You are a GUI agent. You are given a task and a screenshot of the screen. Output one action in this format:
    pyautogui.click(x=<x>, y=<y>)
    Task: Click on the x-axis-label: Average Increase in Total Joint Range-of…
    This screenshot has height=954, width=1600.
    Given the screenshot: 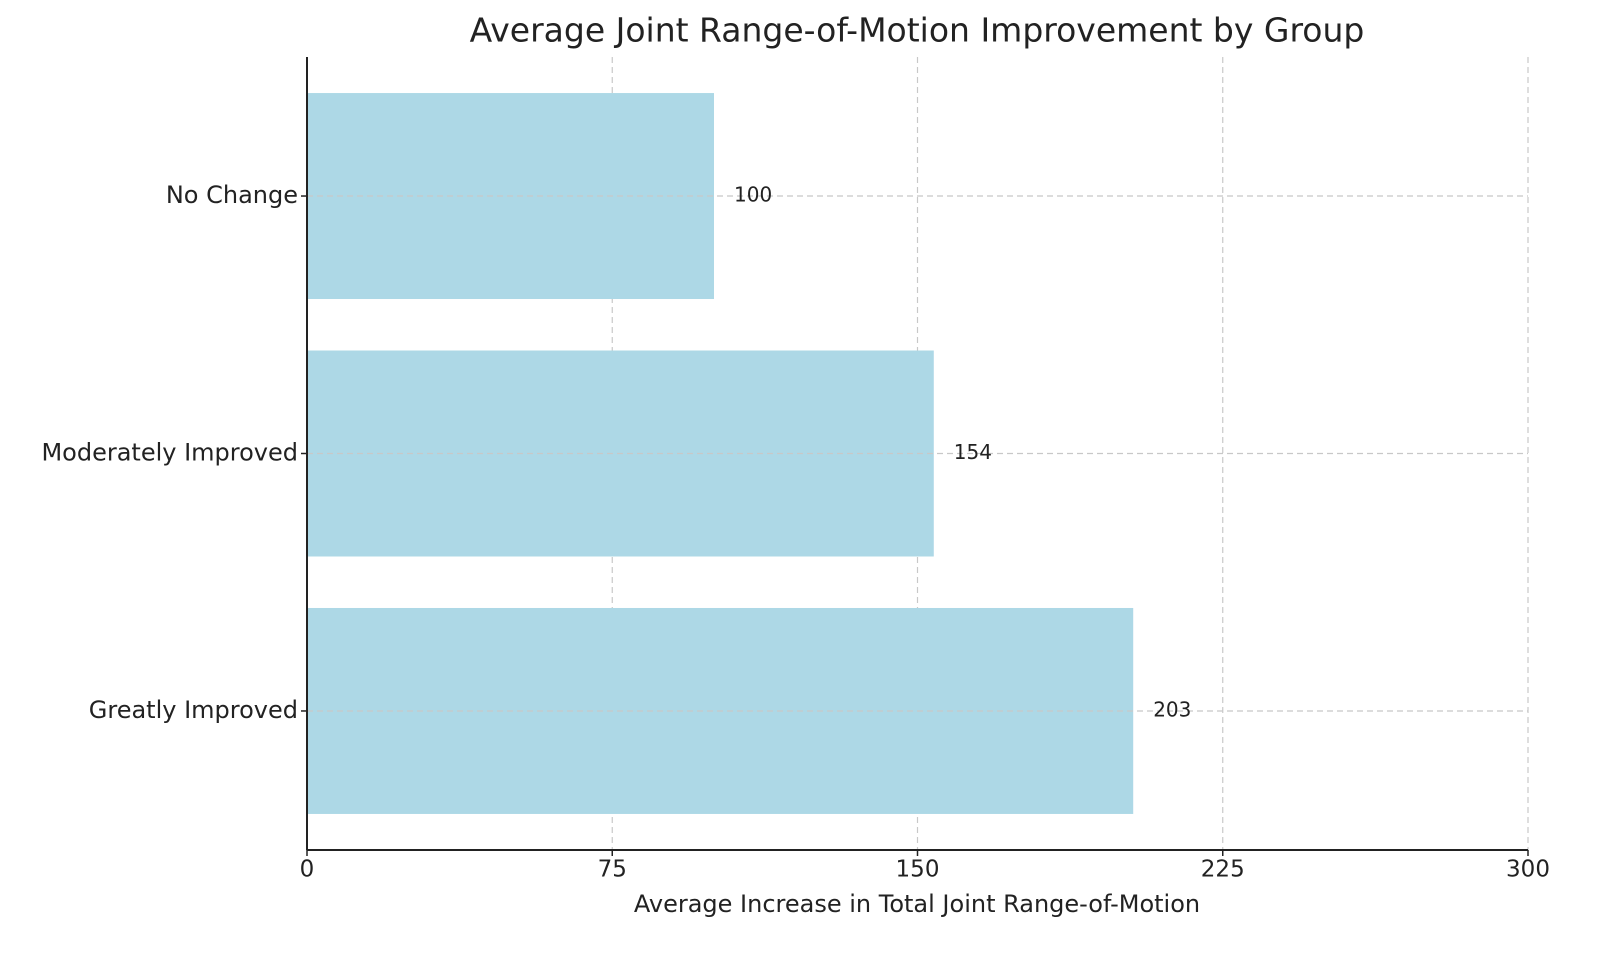 What is the action you would take?
    pyautogui.click(x=917, y=904)
    